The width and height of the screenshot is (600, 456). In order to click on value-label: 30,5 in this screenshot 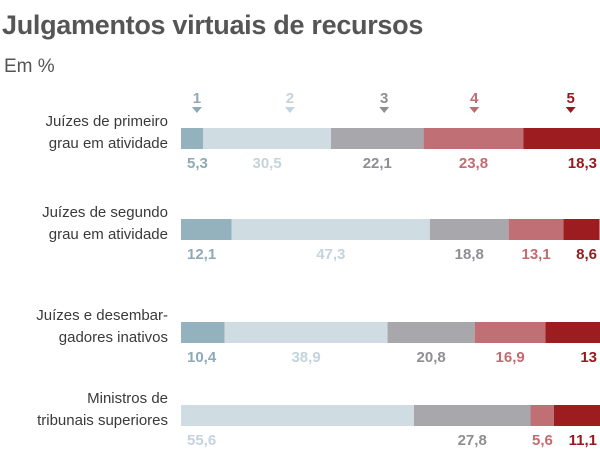, I will do `click(267, 163)`.